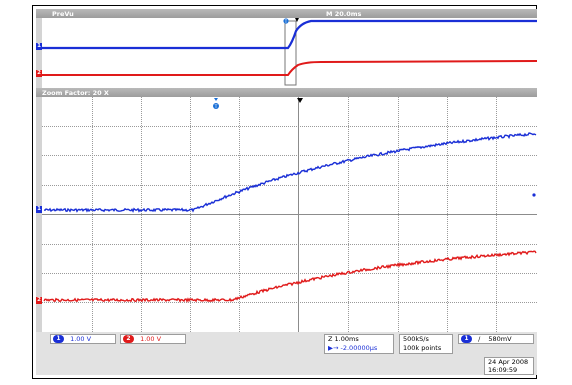  I want to click on ch1-scale: 1.00 V, so click(81, 339).